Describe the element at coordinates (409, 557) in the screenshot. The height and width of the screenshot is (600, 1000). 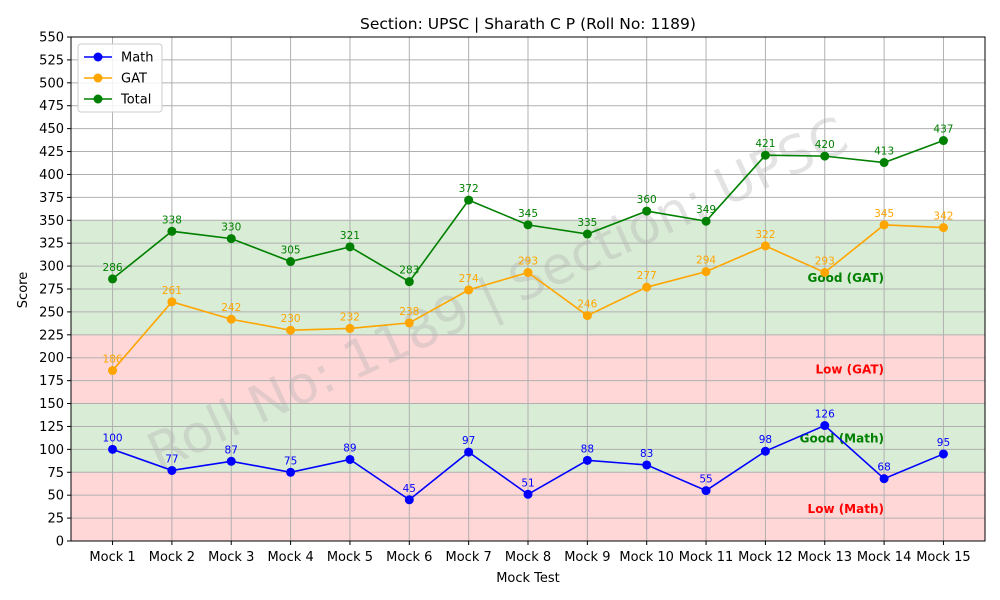
I see `x-tick-label: Mock 6` at that location.